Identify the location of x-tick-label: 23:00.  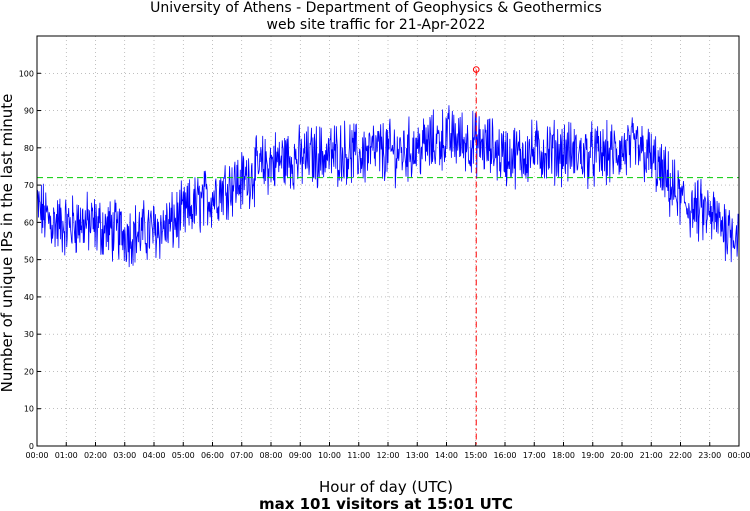
(709, 455).